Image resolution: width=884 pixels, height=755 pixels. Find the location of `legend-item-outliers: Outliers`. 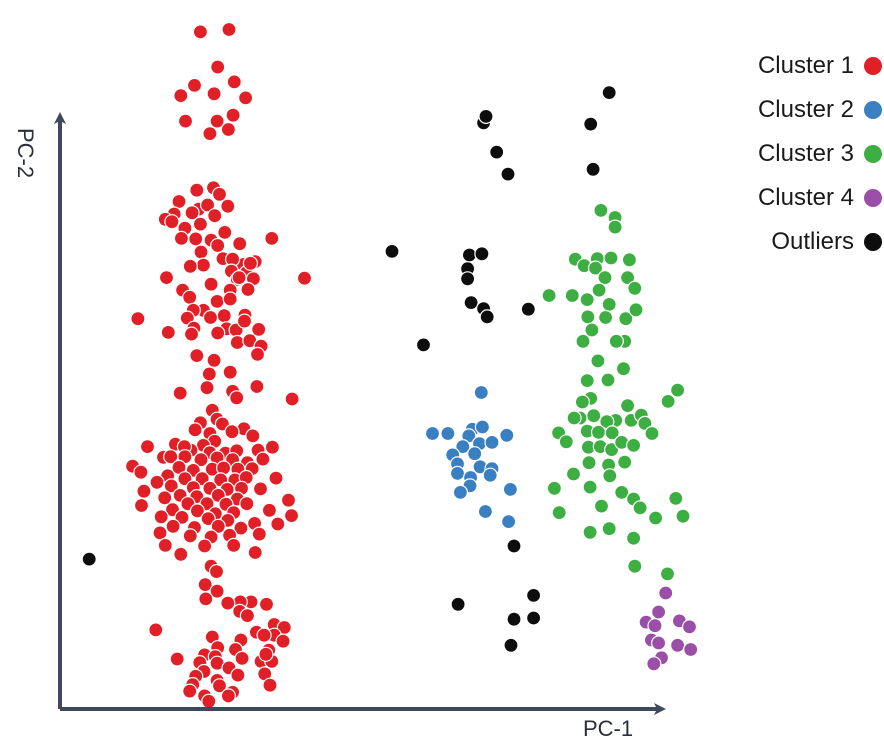

legend-item-outliers: Outliers is located at coordinates (792, 248).